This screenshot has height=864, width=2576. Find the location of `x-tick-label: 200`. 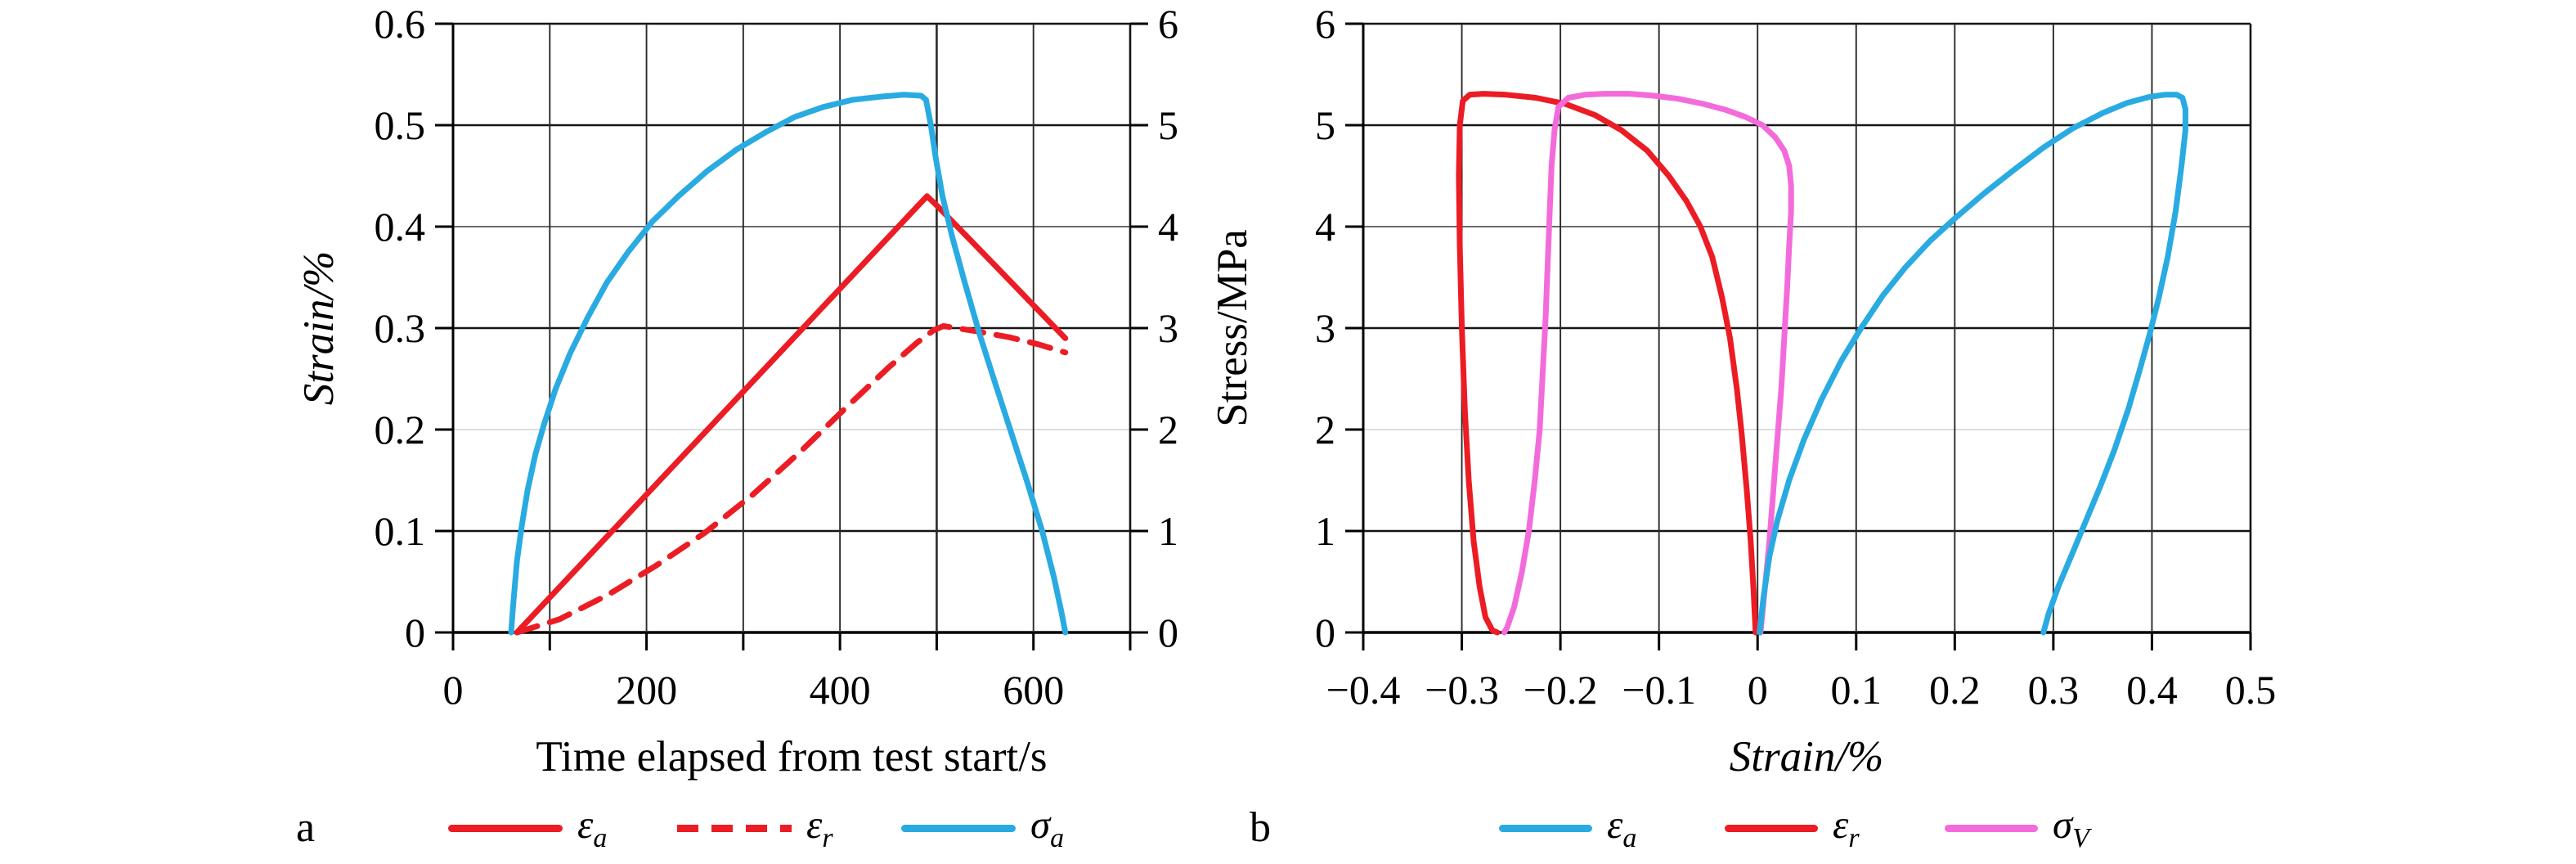

x-tick-label: 200 is located at coordinates (646, 690).